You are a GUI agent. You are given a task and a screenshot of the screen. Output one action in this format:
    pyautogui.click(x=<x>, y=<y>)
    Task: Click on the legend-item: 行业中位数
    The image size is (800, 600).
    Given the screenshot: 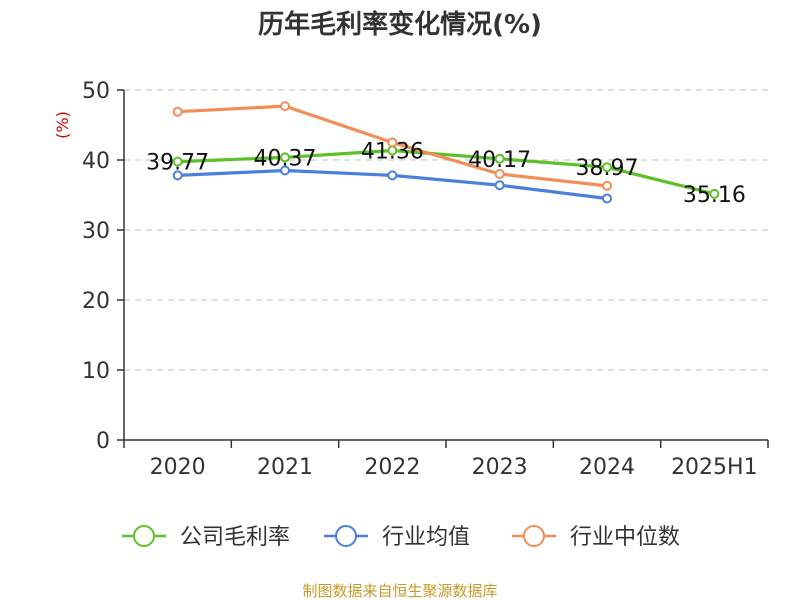 What is the action you would take?
    pyautogui.click(x=596, y=537)
    